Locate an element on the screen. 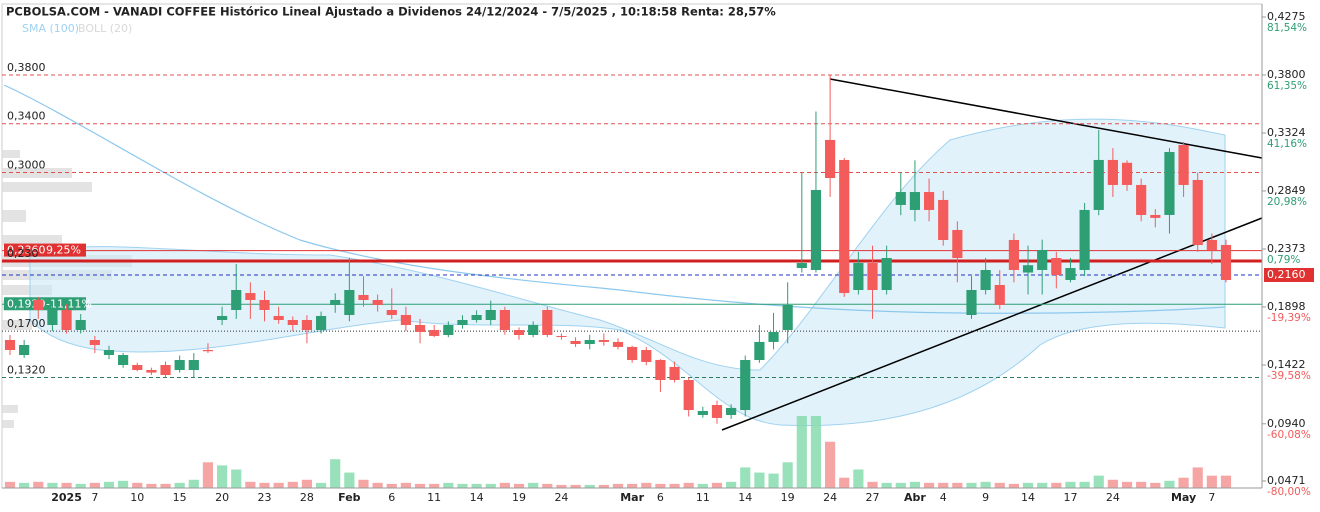  level-change: 9,25% is located at coordinates (63, 250).